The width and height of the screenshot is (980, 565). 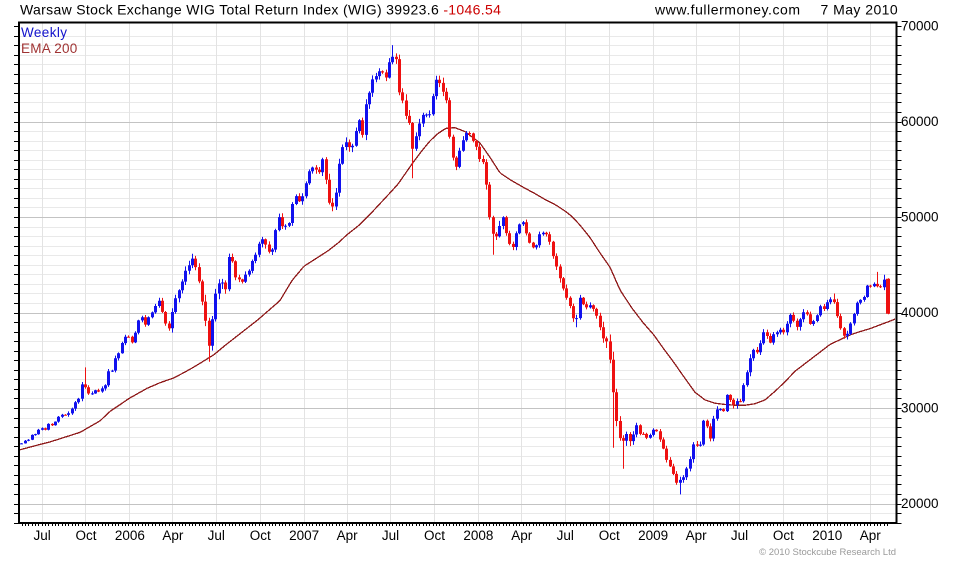 I want to click on svg-text: www.fullermoney.com, so click(x=727, y=10).